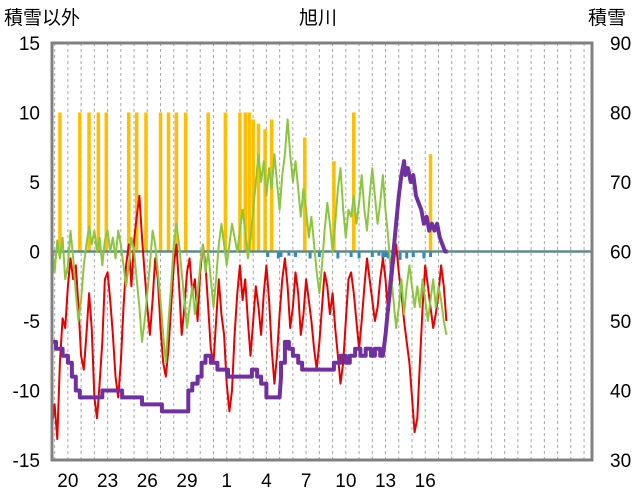 The image size is (636, 501). I want to click on left-axis-ticks: 15 10 5 0 -5 -10 -15, so click(26, 253).